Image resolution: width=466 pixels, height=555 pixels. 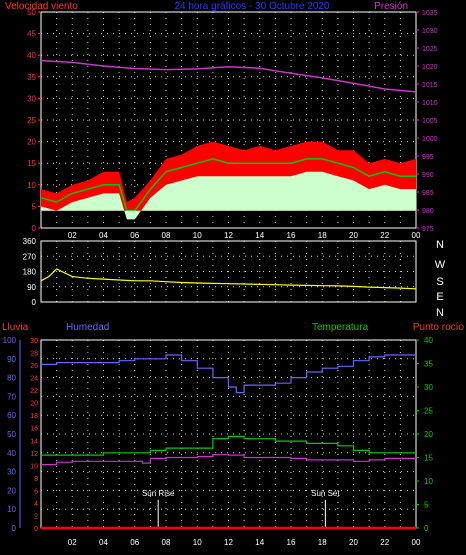 What do you see at coordinates (31, 55) in the screenshot?
I see `y-left-tick-label: 40` at bounding box center [31, 55].